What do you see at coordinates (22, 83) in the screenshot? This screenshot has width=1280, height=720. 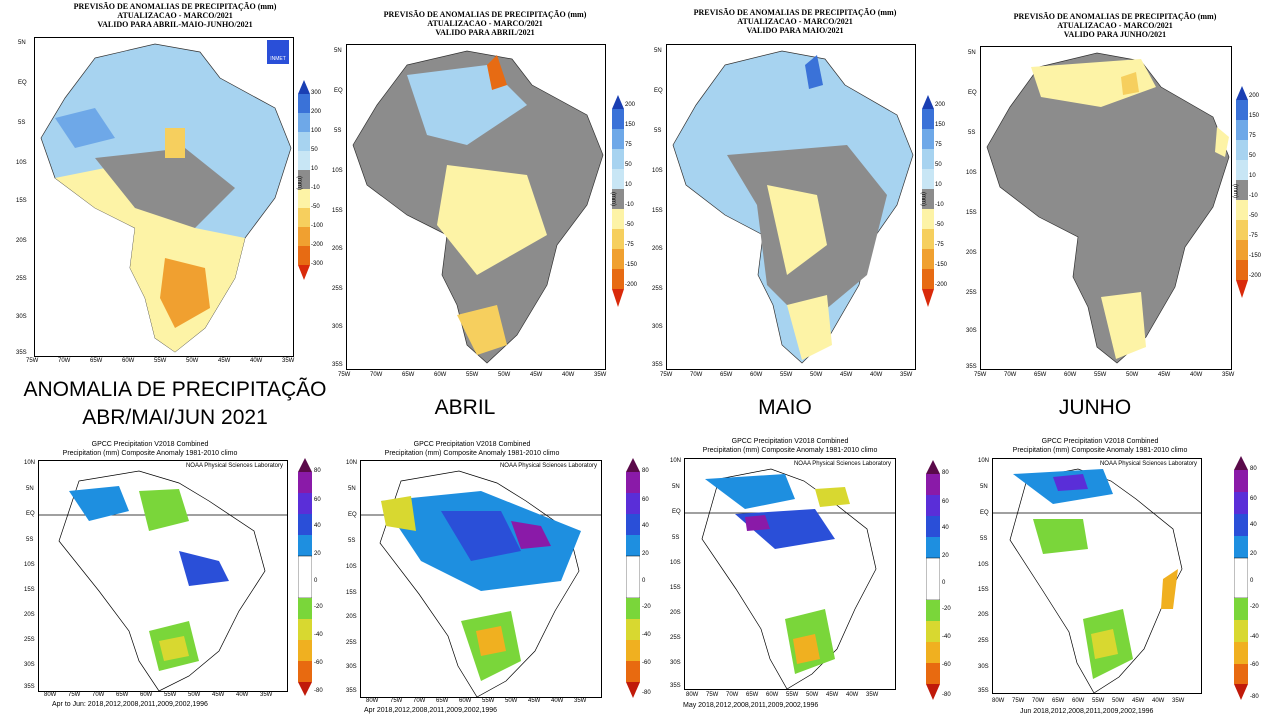 I see `lat-tick: EQ` at bounding box center [22, 83].